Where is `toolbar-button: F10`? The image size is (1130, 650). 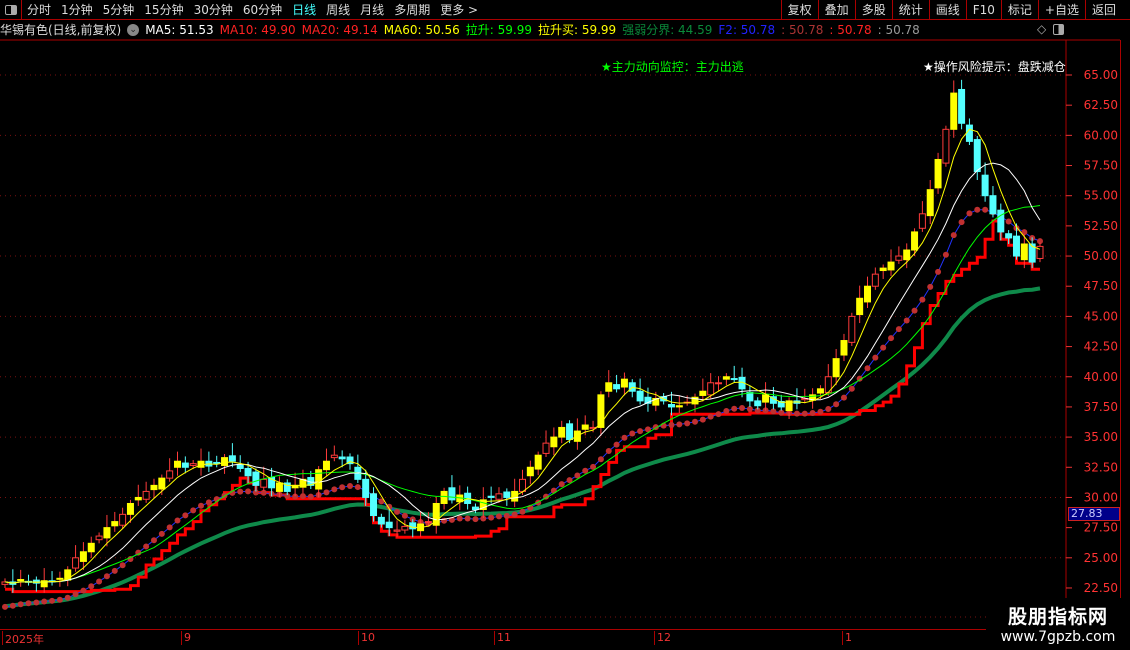
toolbar-button: F10 is located at coordinates (983, 10).